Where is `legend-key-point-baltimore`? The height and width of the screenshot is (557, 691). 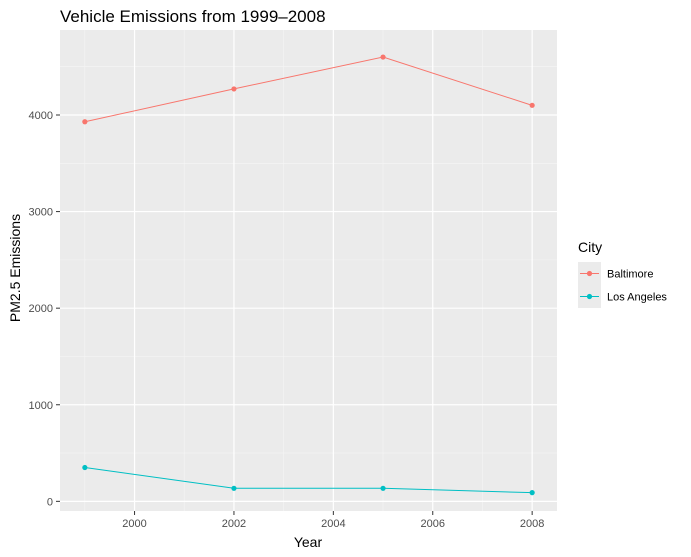 legend-key-point-baltimore is located at coordinates (589, 273).